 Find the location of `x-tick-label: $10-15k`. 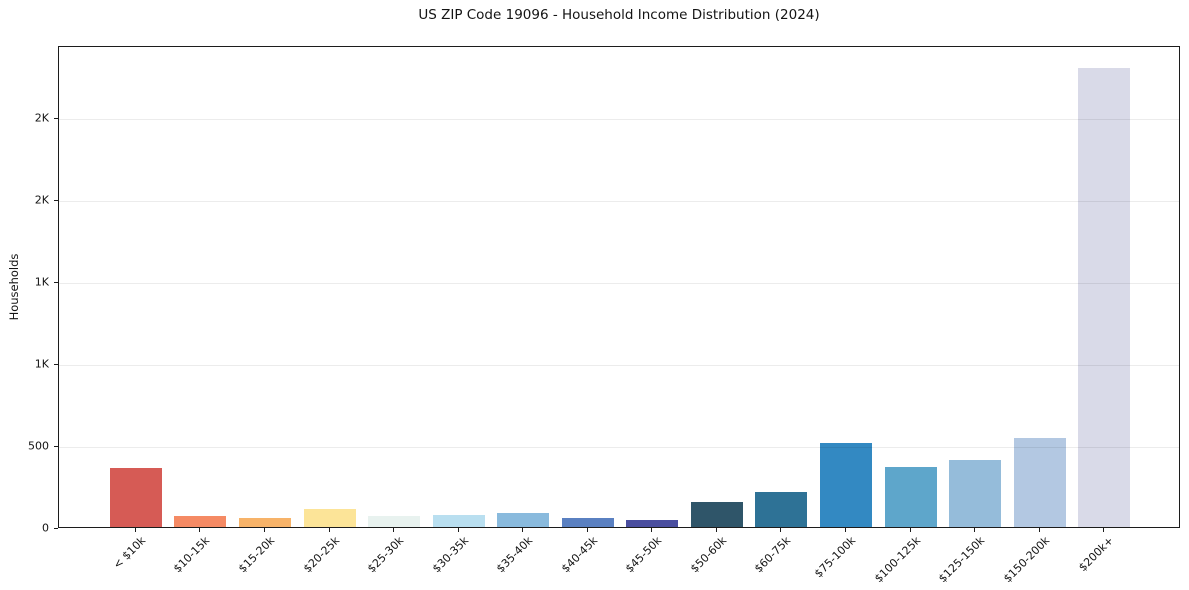

x-tick-label: $10-15k is located at coordinates (192, 555).